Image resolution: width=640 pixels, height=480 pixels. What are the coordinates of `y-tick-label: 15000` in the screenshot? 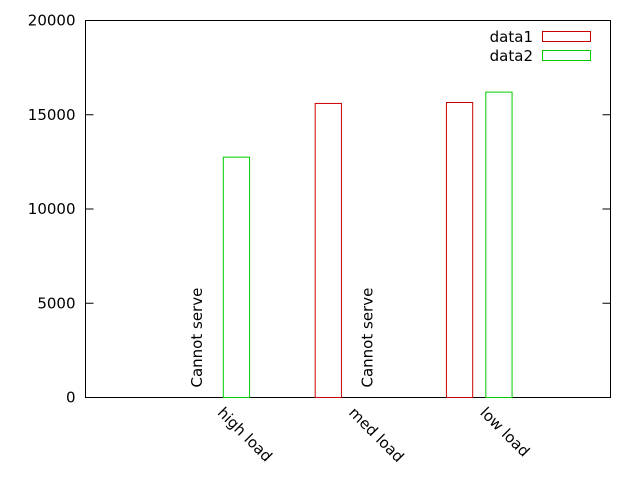 It's located at (52, 115).